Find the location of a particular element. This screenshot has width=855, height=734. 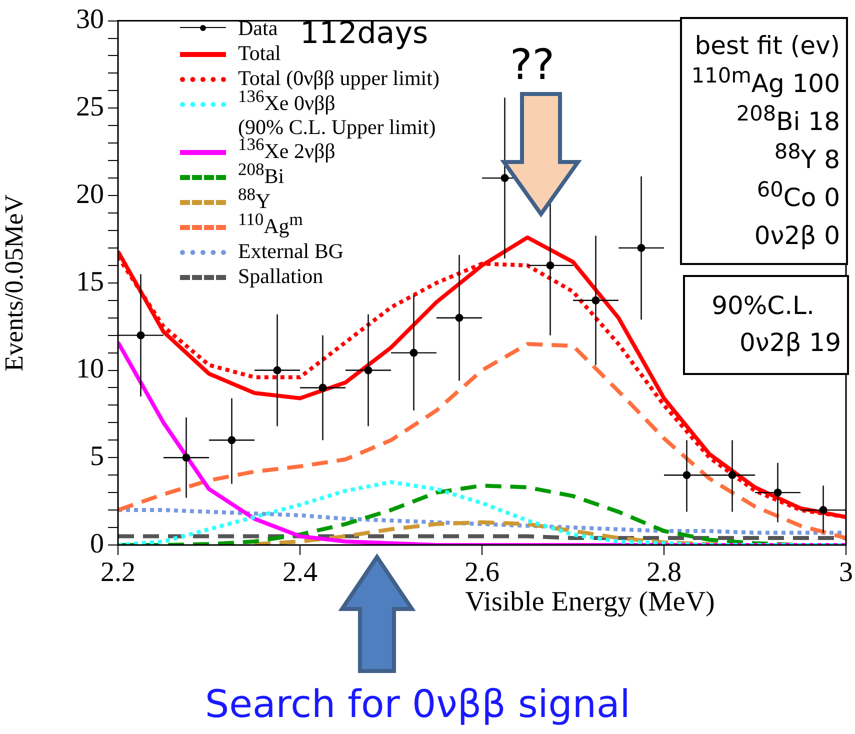

annotation: ?? is located at coordinates (532, 64).